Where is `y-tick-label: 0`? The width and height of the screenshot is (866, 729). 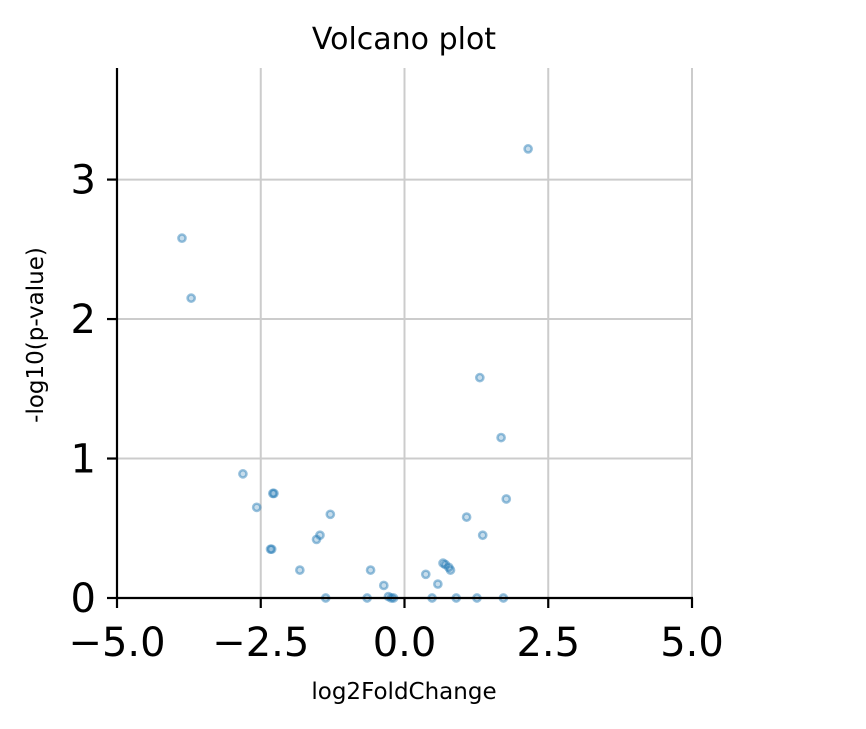
y-tick-label: 0 is located at coordinates (83, 599).